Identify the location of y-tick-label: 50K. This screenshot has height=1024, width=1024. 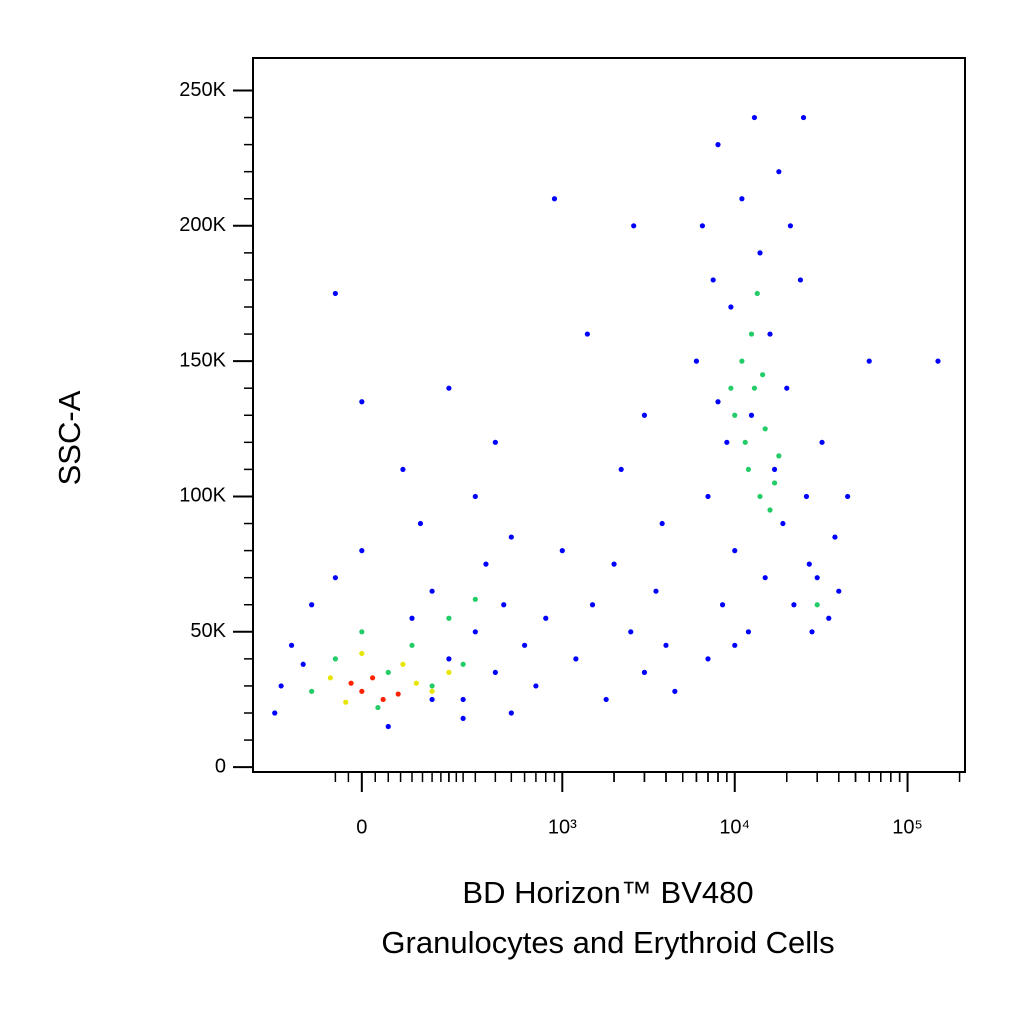
(208, 631).